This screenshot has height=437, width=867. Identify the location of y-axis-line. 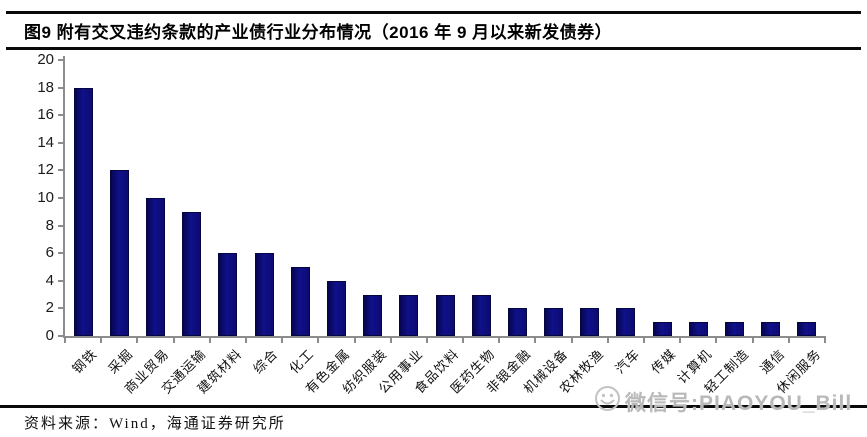
(64, 197).